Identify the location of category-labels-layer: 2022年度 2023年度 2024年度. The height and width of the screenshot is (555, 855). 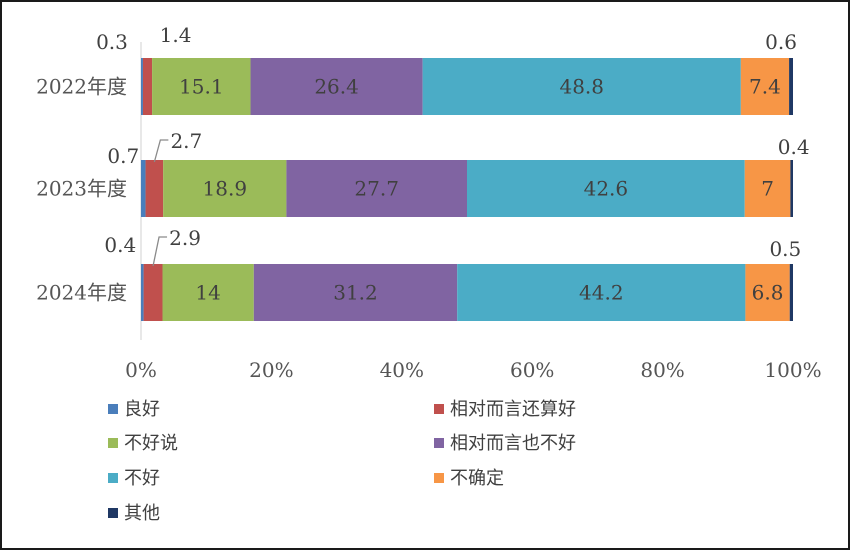
(81, 190).